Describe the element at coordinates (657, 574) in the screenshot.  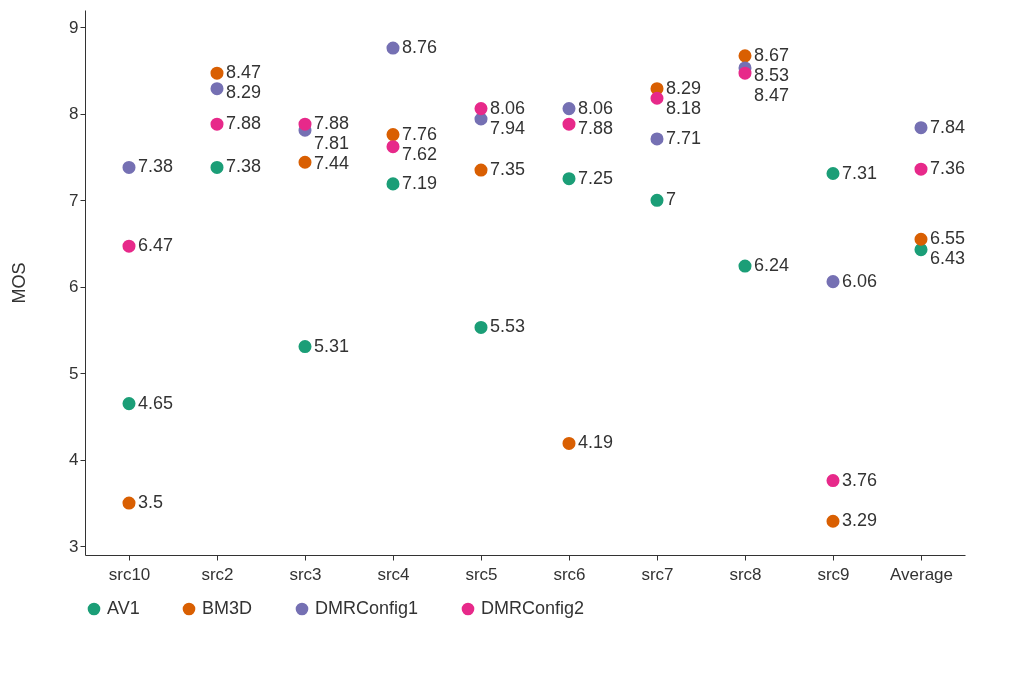
I see `x-tick-label: src7` at that location.